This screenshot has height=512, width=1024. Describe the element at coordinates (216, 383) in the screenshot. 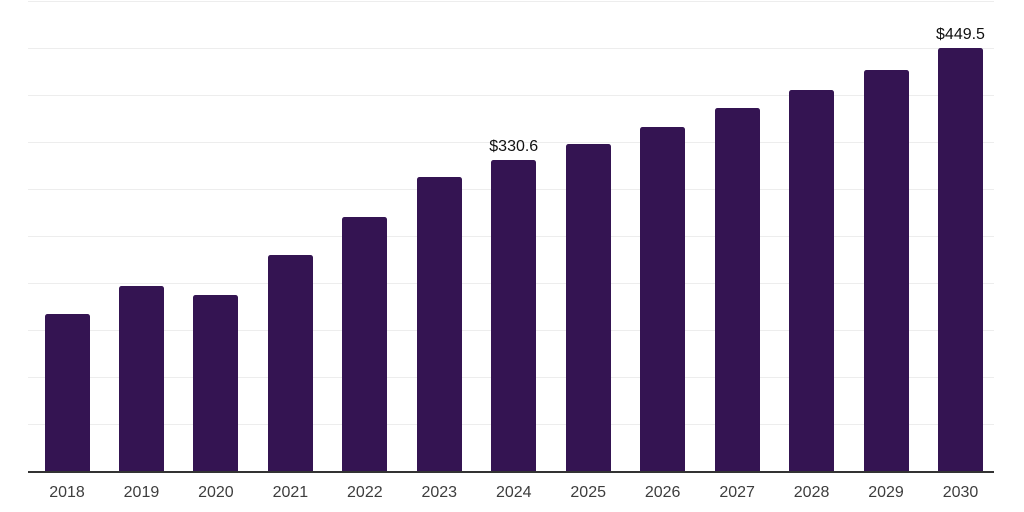

I see `bar-2020` at that location.